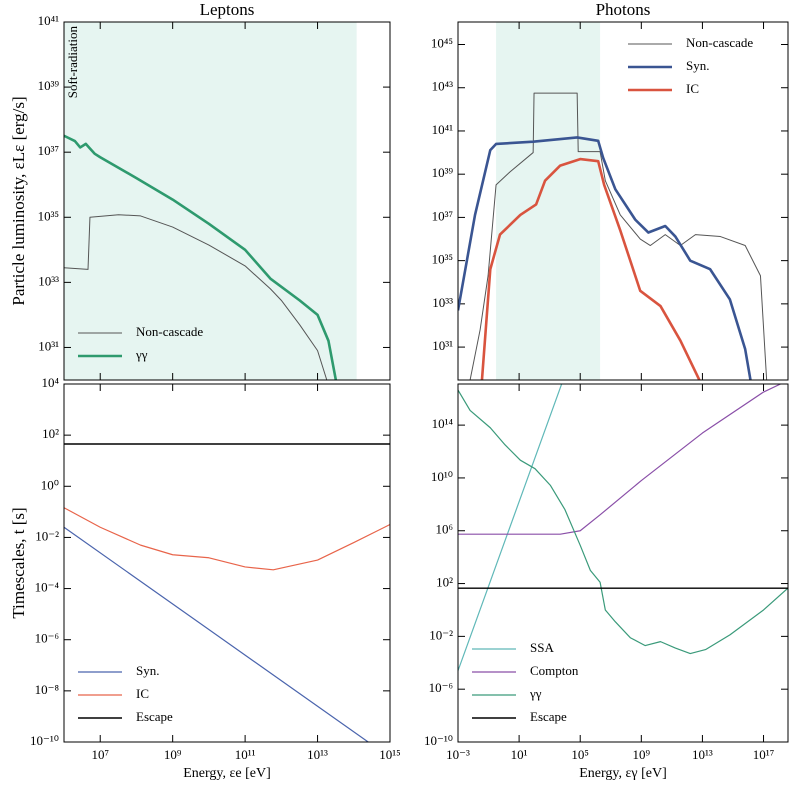  What do you see at coordinates (47, 587) in the screenshot?
I see `y-tick-label: 10⁻⁴` at bounding box center [47, 587].